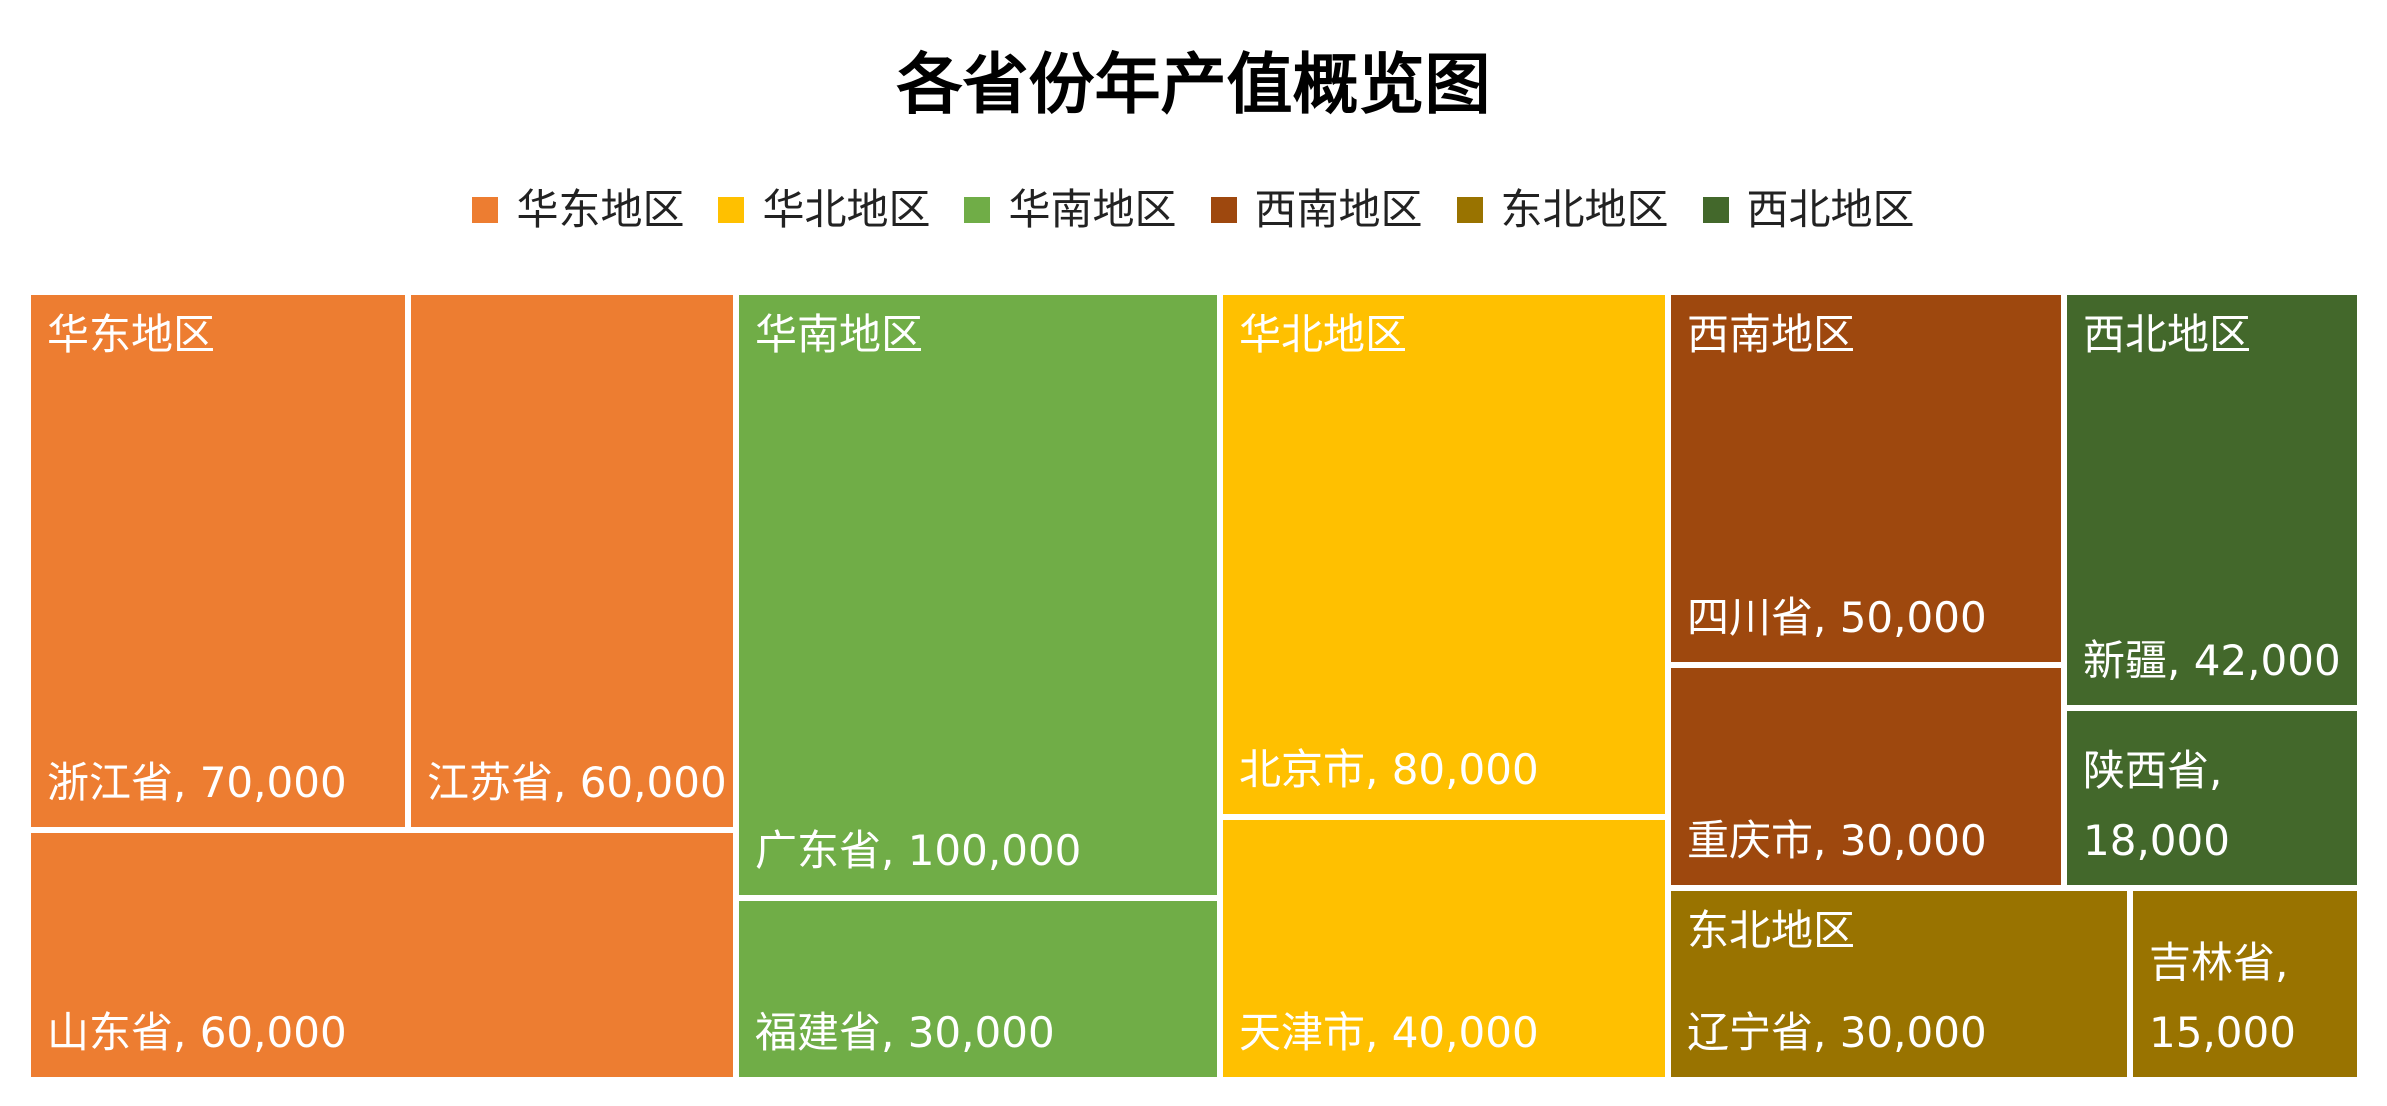 The height and width of the screenshot is (1106, 2387). Describe the element at coordinates (905, 1032) in the screenshot. I see `cell-label: 福建省, 30,000` at that location.